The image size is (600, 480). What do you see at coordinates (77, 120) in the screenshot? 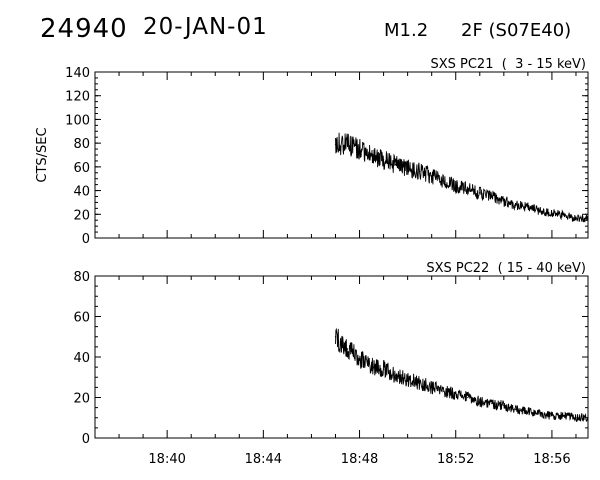
I see `y-tick-label: 100` at bounding box center [77, 120].